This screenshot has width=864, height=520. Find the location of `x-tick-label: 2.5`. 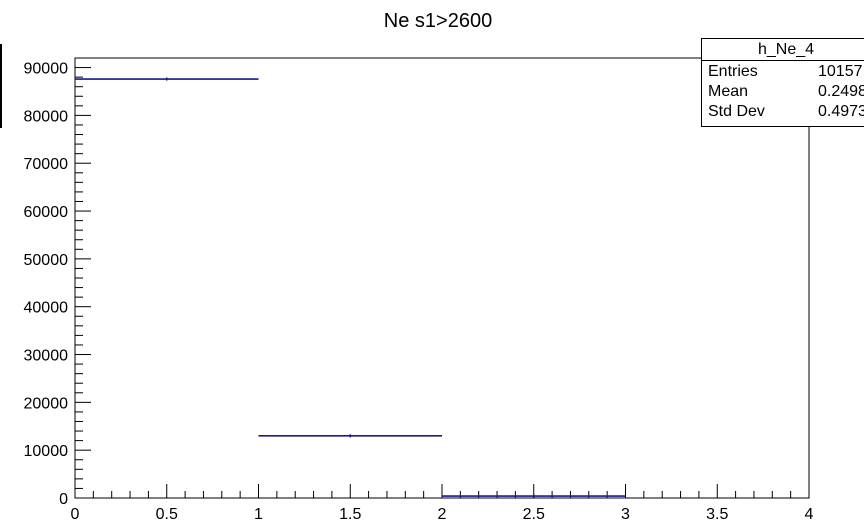

x-tick-label: 2.5 is located at coordinates (534, 513).